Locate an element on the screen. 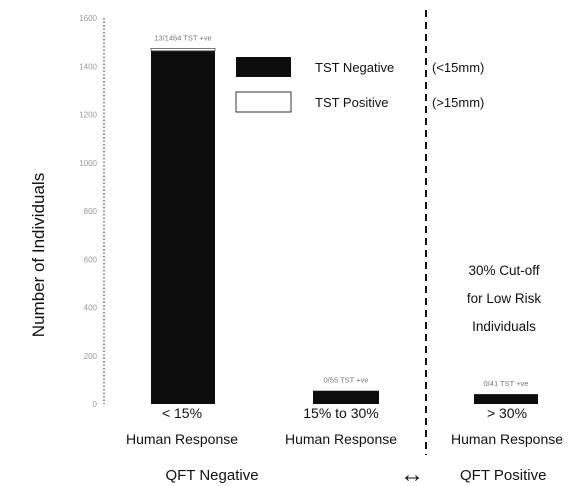 This screenshot has height=486, width=584. category-label-gt30: > 30% is located at coordinates (507, 413).